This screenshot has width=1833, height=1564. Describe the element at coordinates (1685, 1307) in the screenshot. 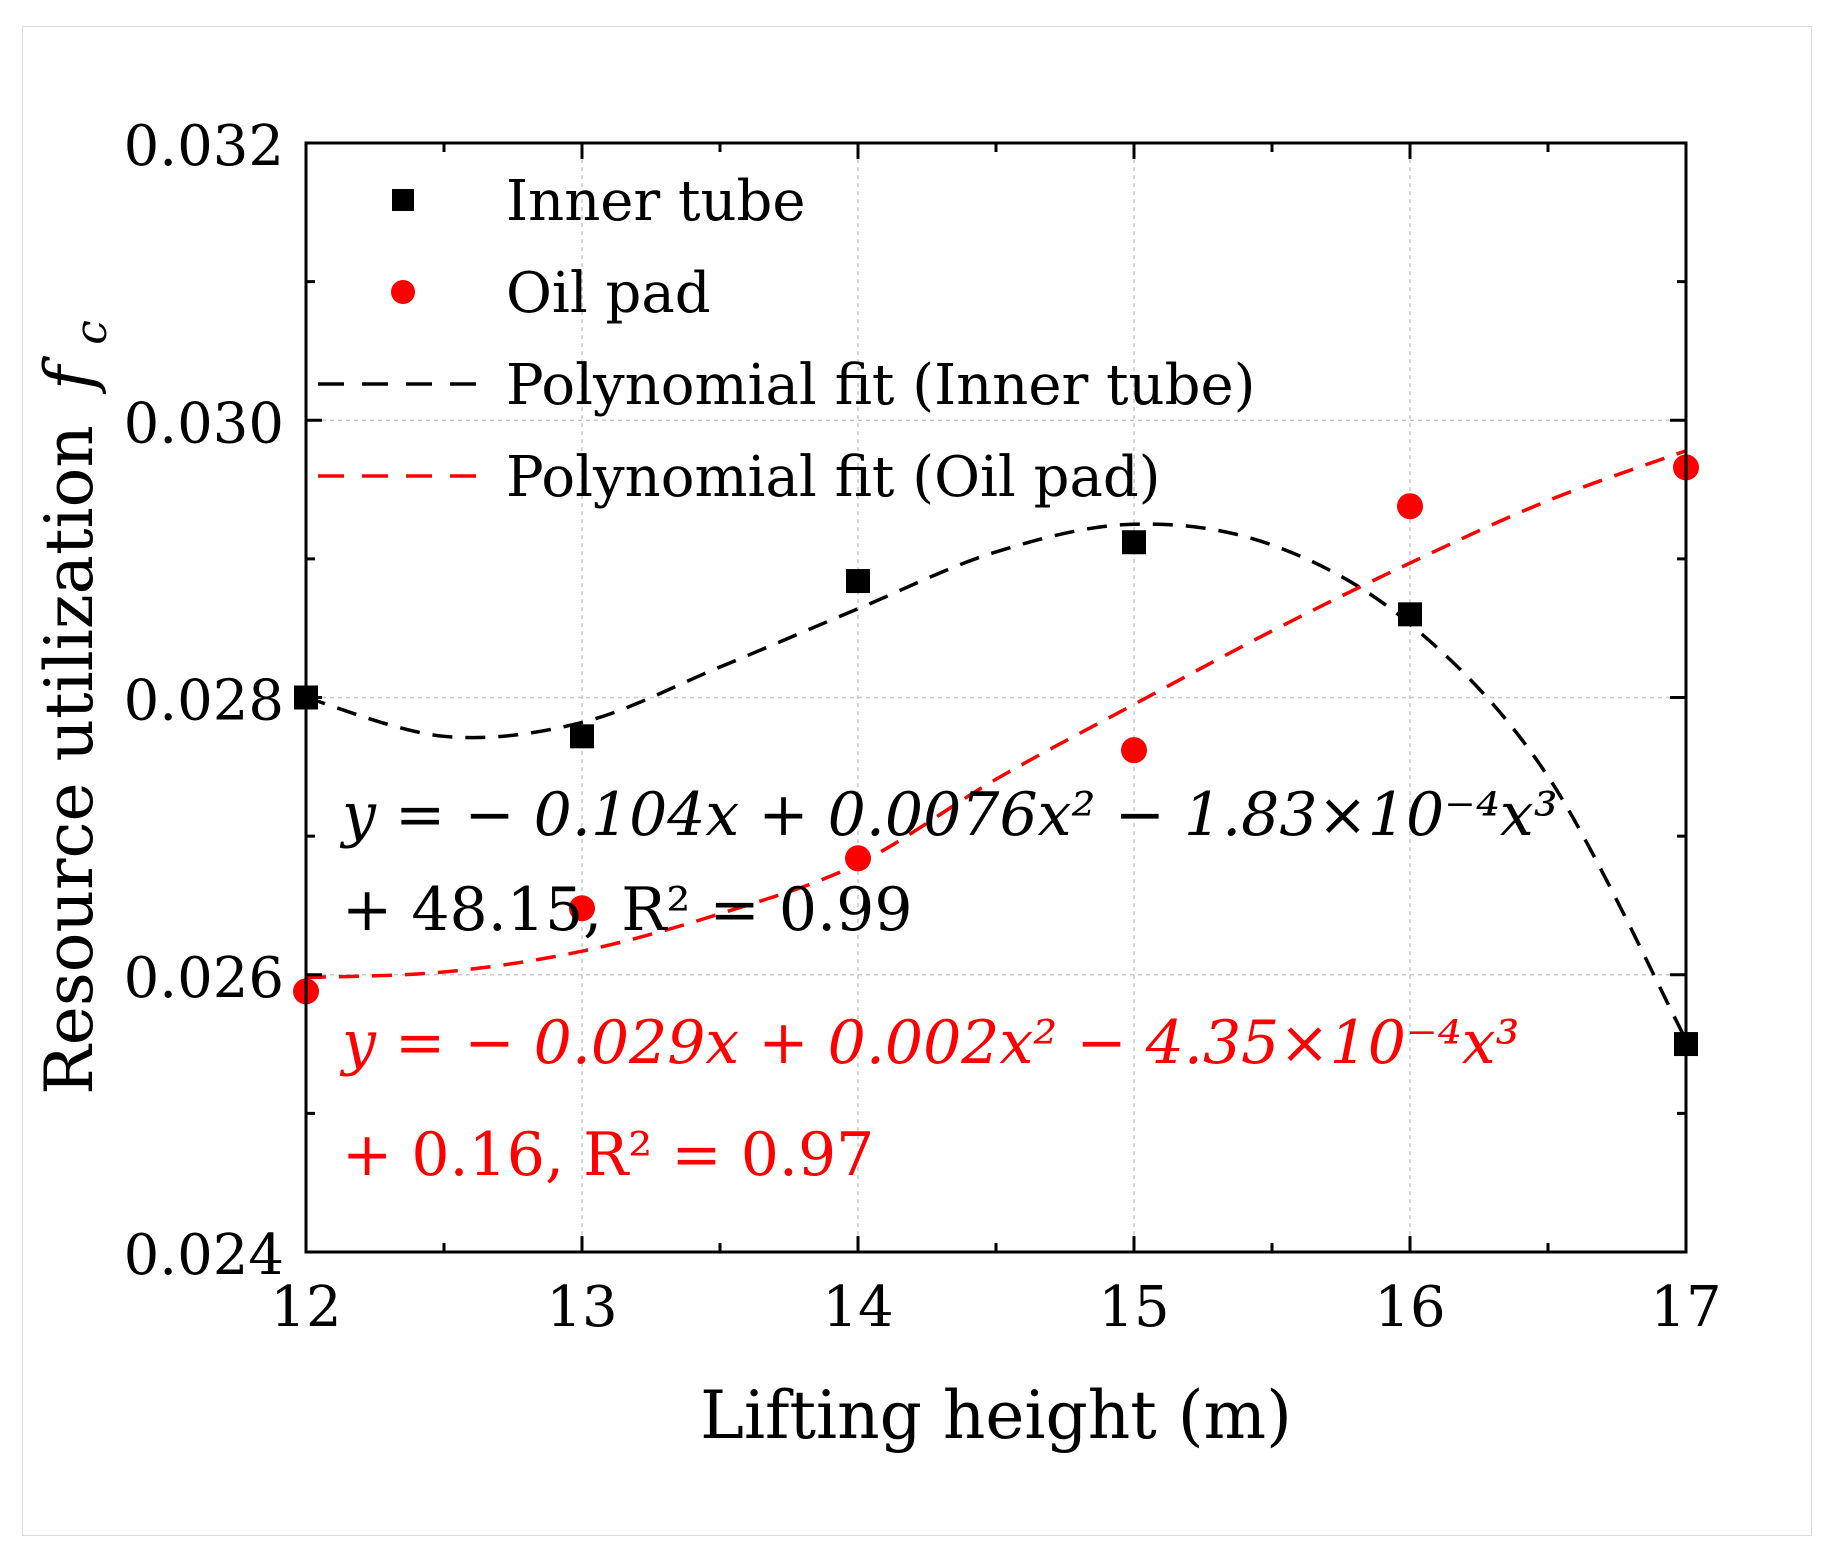

I see `x-tick-label: 17` at that location.